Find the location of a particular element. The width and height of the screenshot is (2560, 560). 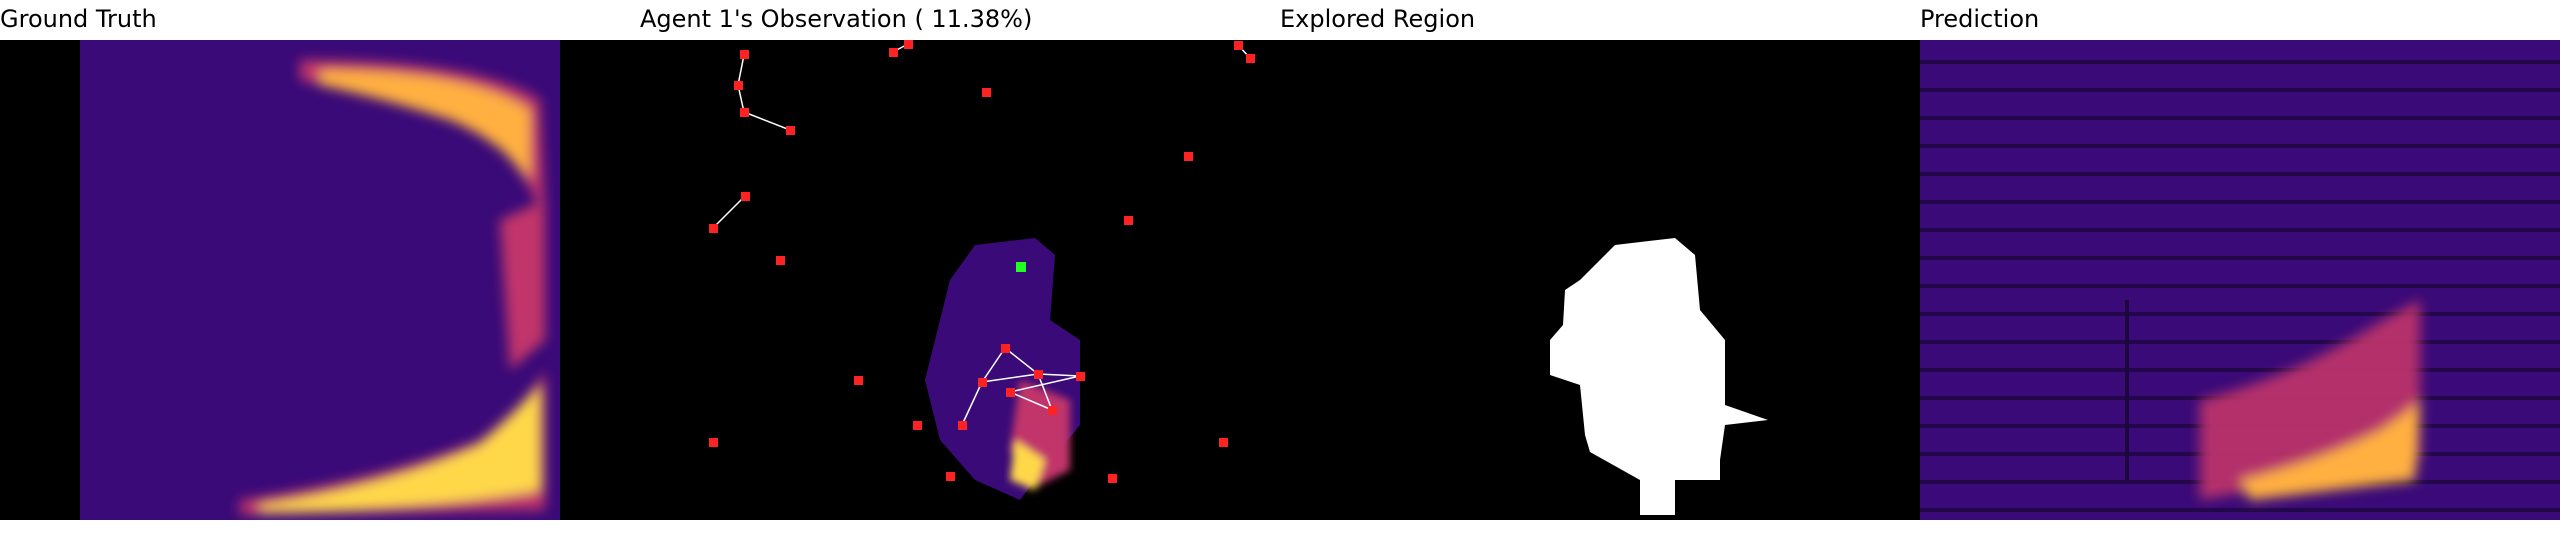

current-agent-marker is located at coordinates (1021, 267).